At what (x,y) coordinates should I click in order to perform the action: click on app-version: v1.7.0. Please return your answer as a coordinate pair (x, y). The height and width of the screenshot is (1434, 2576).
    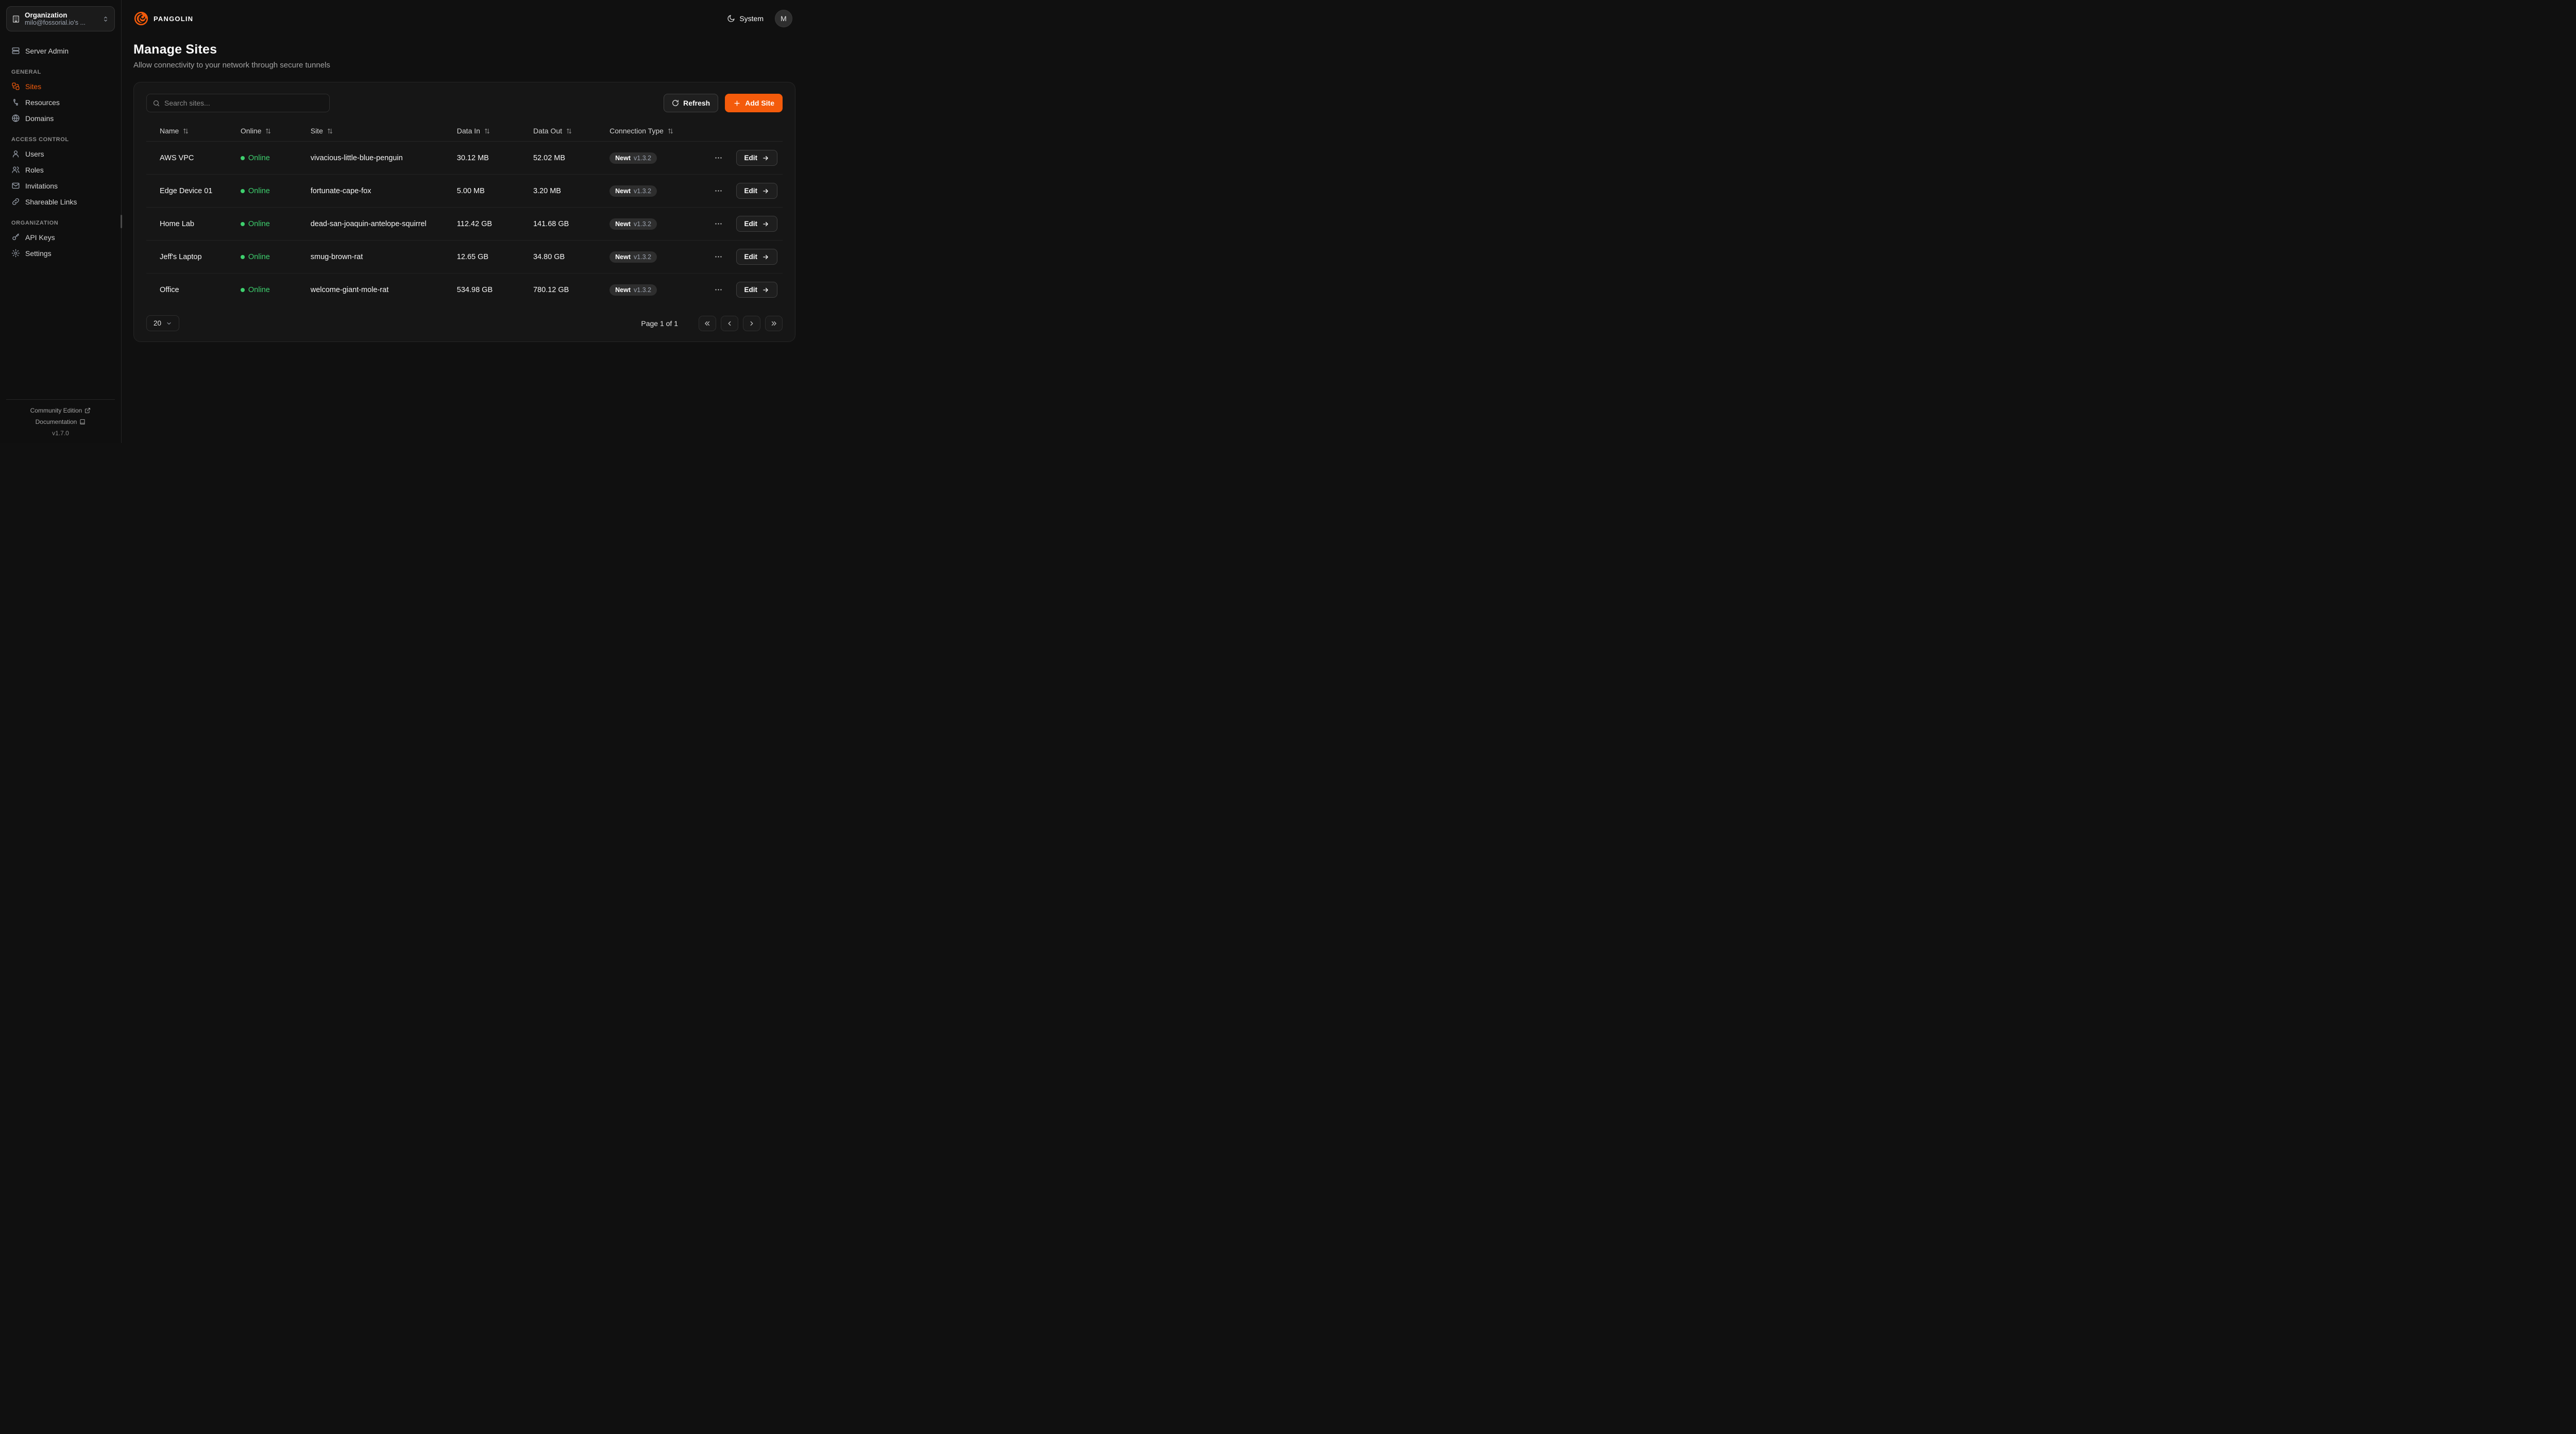
    Looking at the image, I should click on (60, 433).